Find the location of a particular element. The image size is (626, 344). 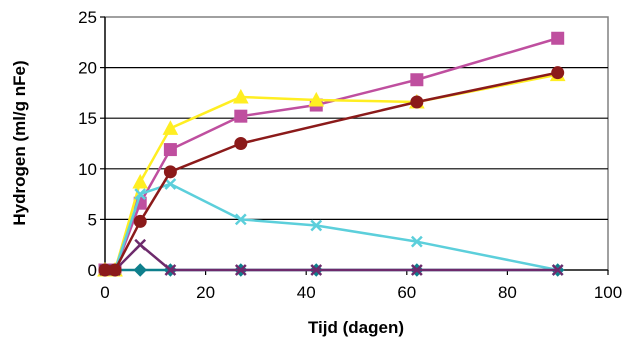

y-tick-label: 20 is located at coordinates (87, 68).